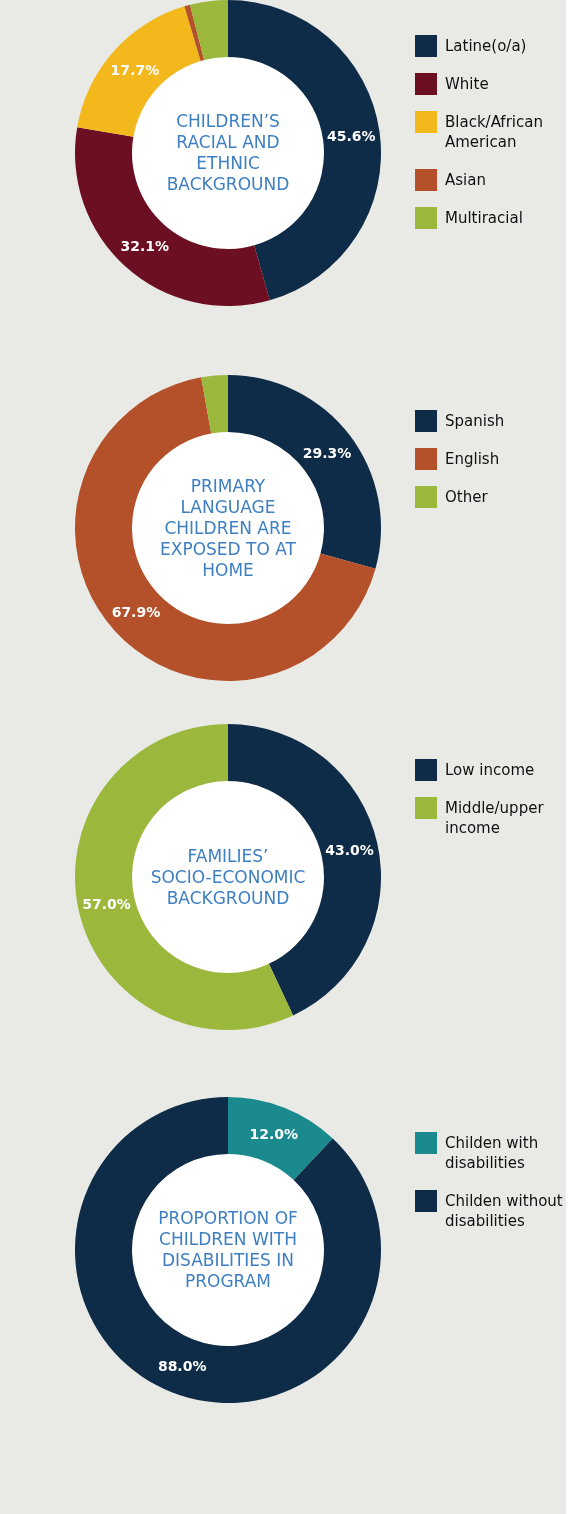 The width and height of the screenshot is (582, 1514). Describe the element at coordinates (135, 70) in the screenshot. I see `data-label: 17.7%` at that location.